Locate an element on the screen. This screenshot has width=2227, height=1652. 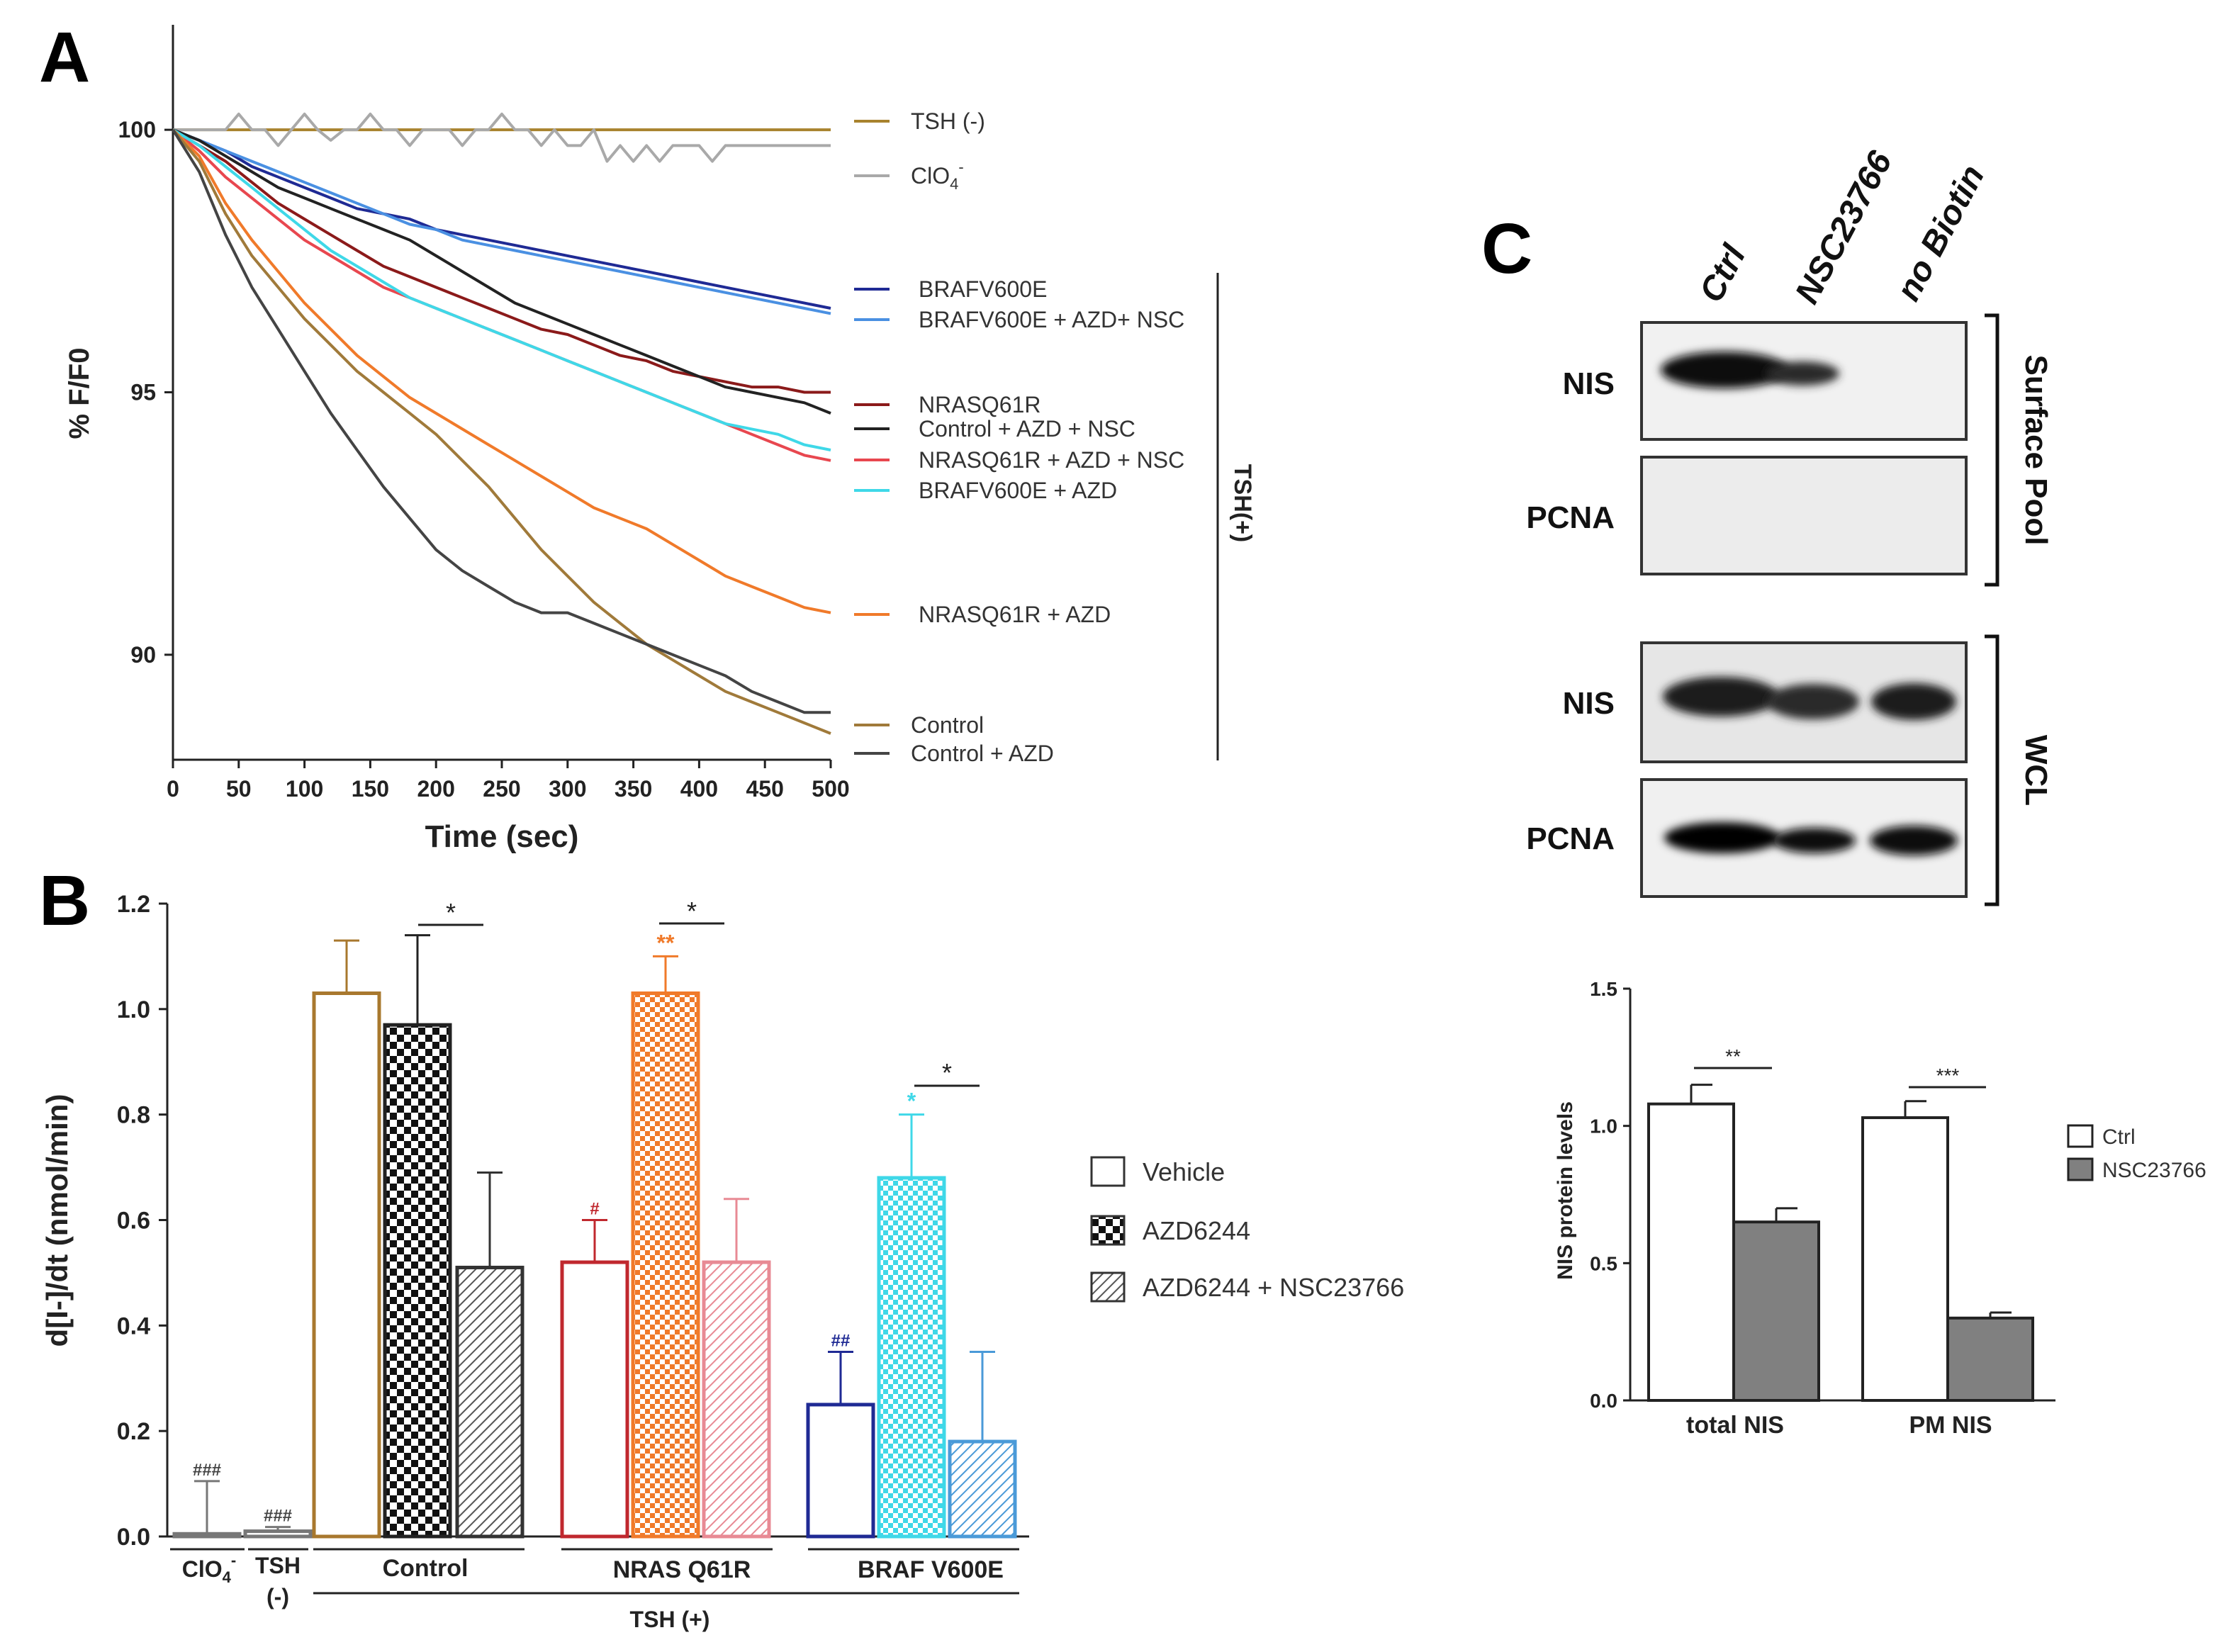
b-legend-swatch-azd is located at coordinates (1108, 1230).